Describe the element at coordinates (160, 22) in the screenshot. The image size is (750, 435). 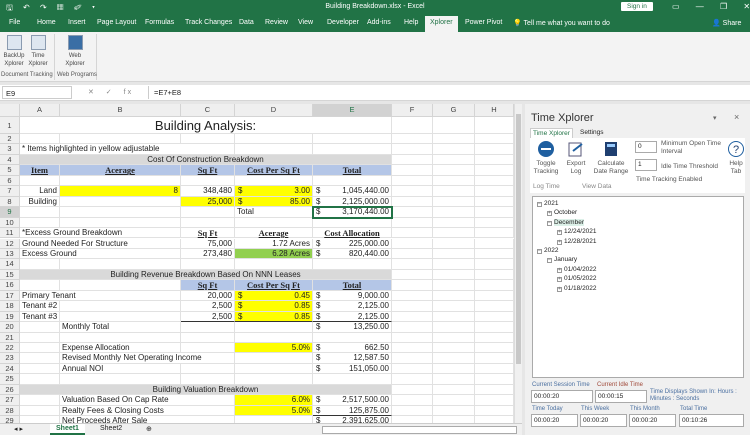
I see `tab-formulas: Formulas` at that location.